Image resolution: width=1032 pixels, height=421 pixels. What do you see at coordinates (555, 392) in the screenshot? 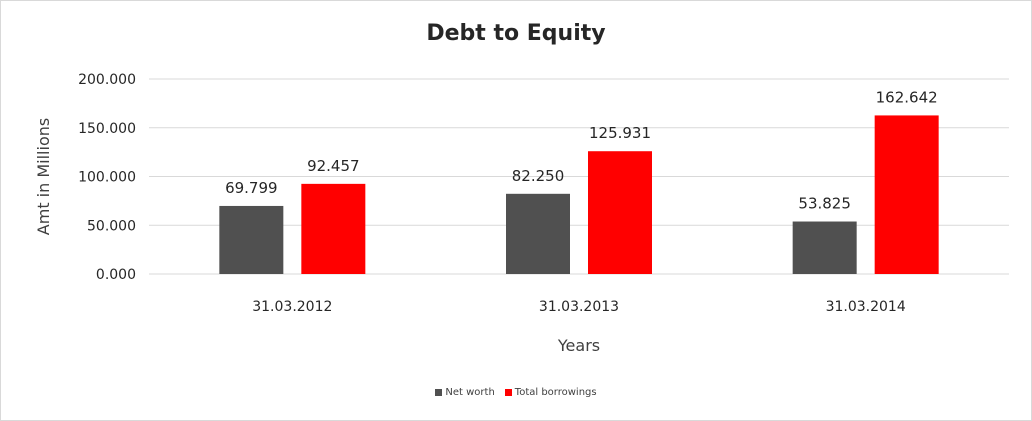
I see `legend-label-total-borrowings: Total borrowings` at bounding box center [555, 392].